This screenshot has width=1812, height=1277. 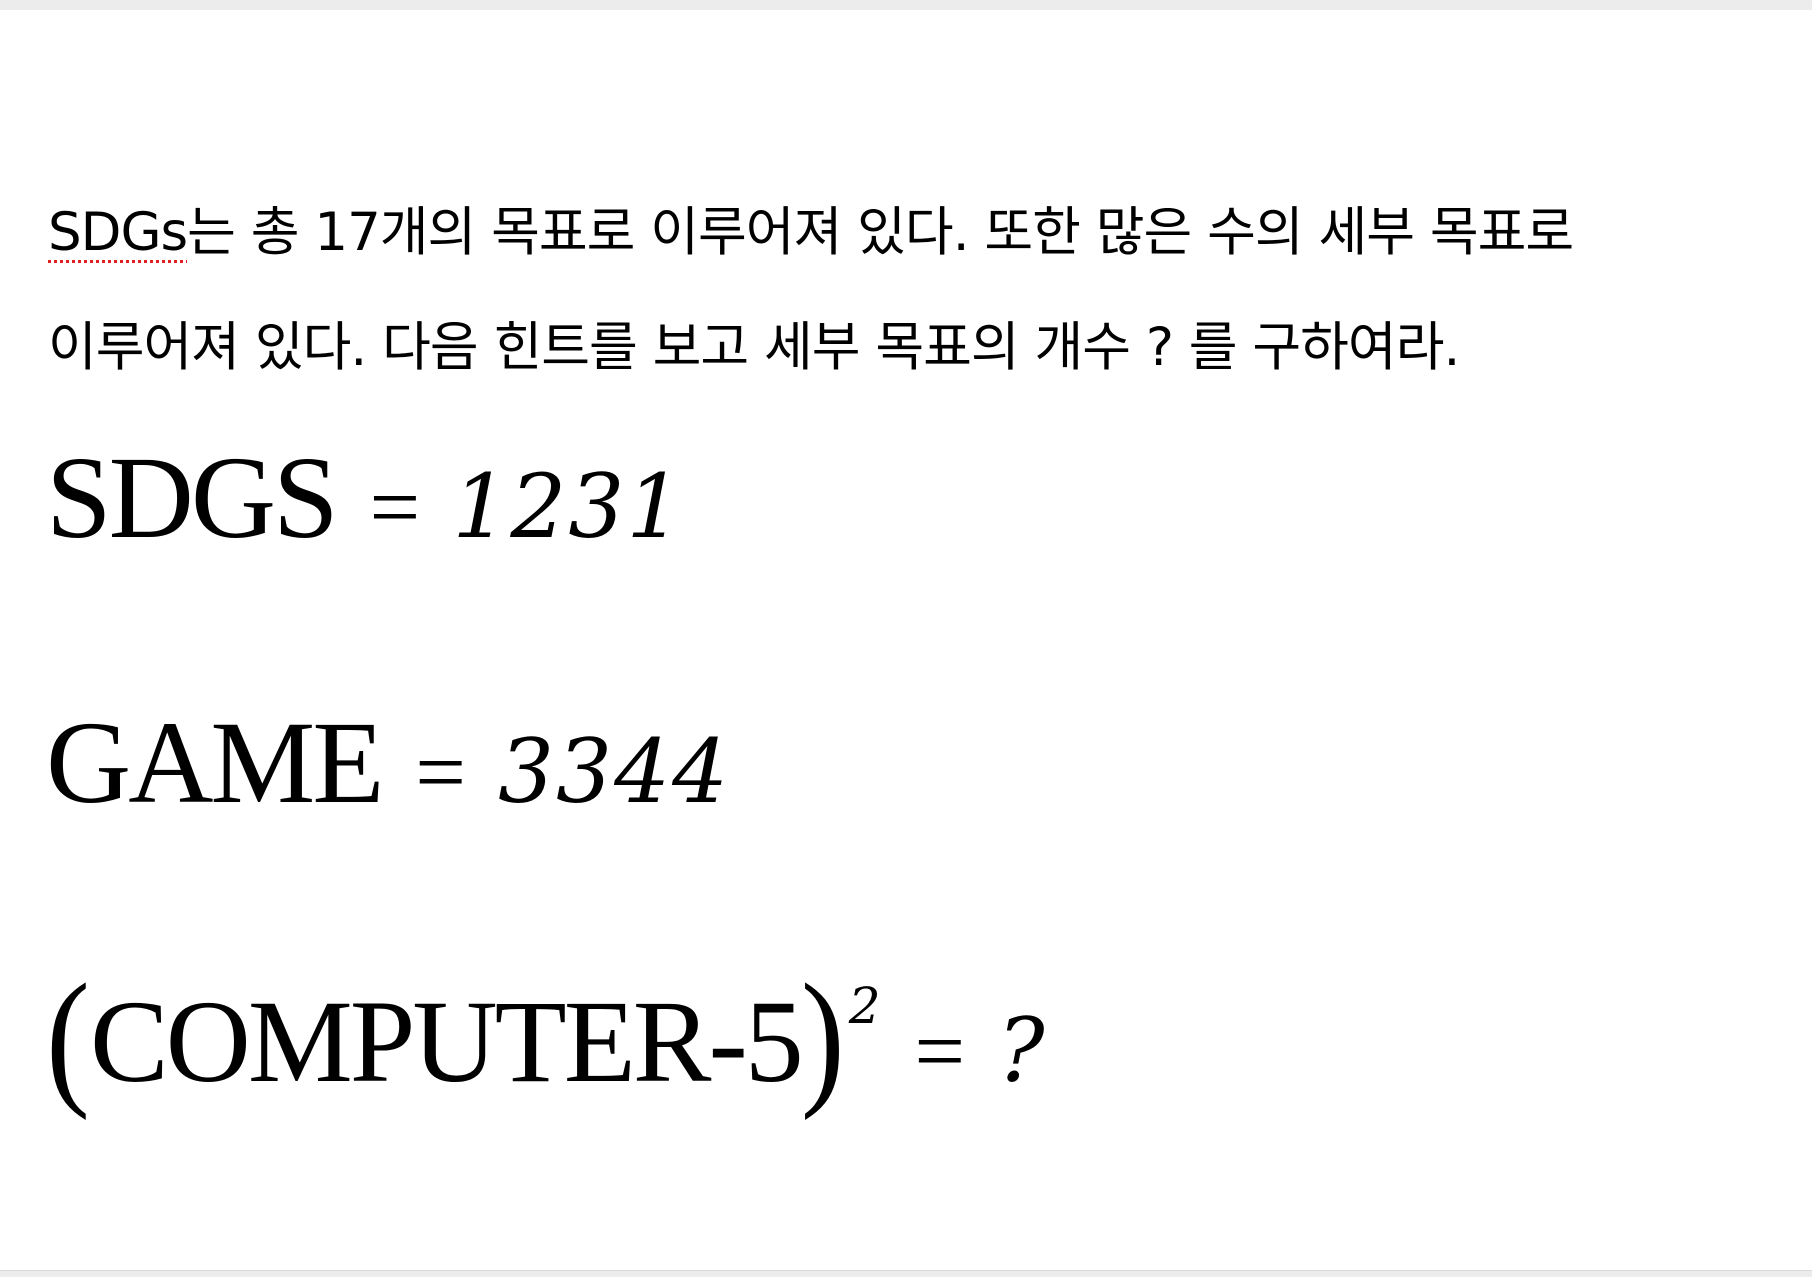 What do you see at coordinates (754, 347) in the screenshot?
I see `problem-line-2: 이루어져 있다. 다음 힌트를 보고 세부 목표의 개수 ? 를 구하여라.` at bounding box center [754, 347].